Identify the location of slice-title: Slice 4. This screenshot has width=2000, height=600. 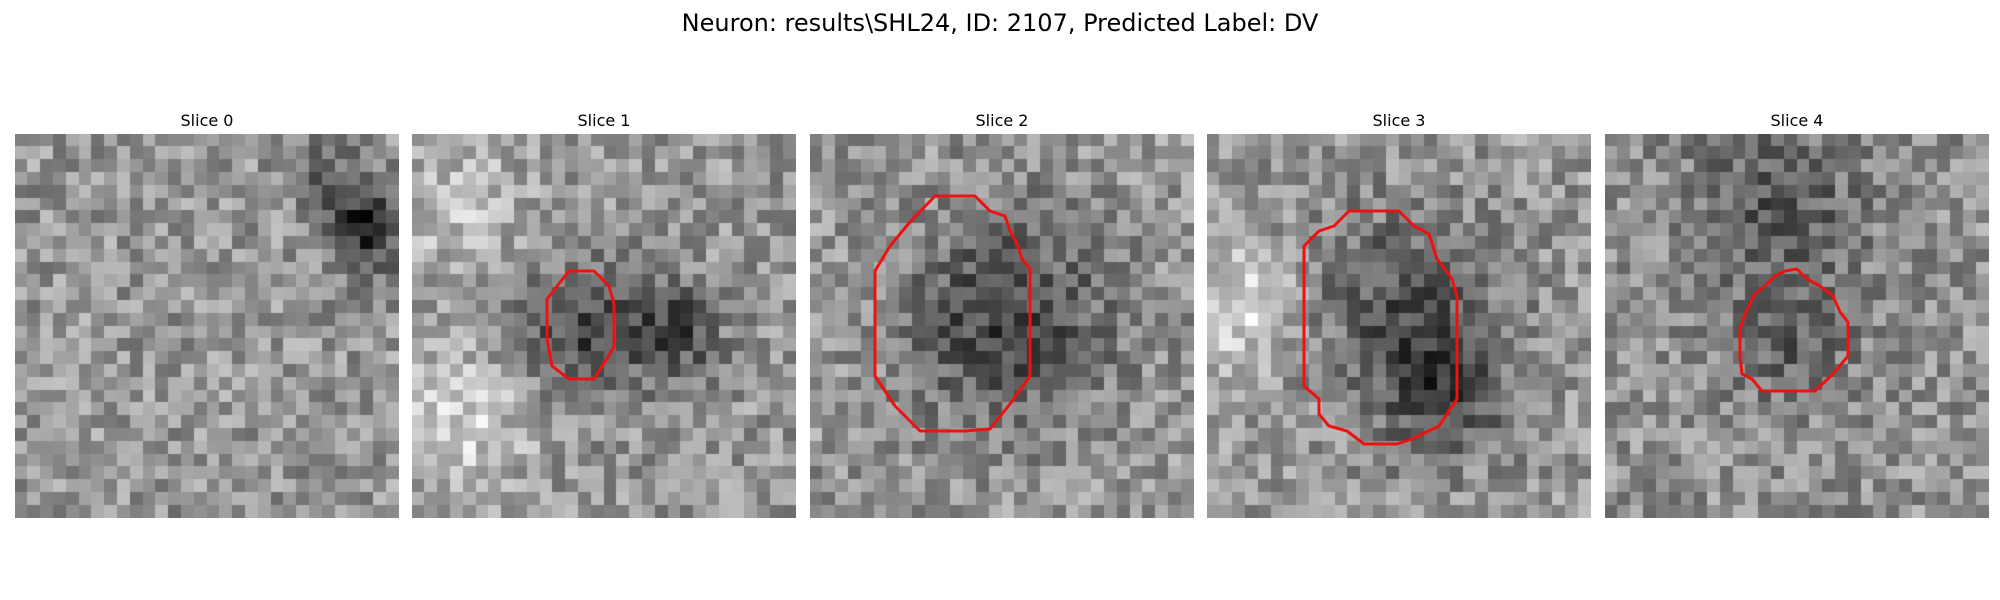
(1797, 120).